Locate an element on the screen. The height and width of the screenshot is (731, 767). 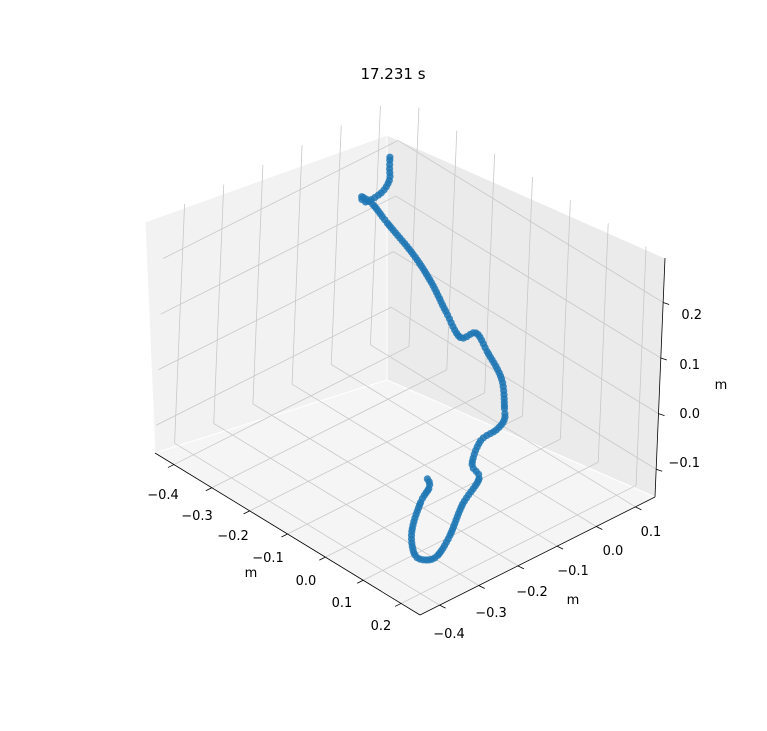
x-tick-label: 0.2 is located at coordinates (381, 626).